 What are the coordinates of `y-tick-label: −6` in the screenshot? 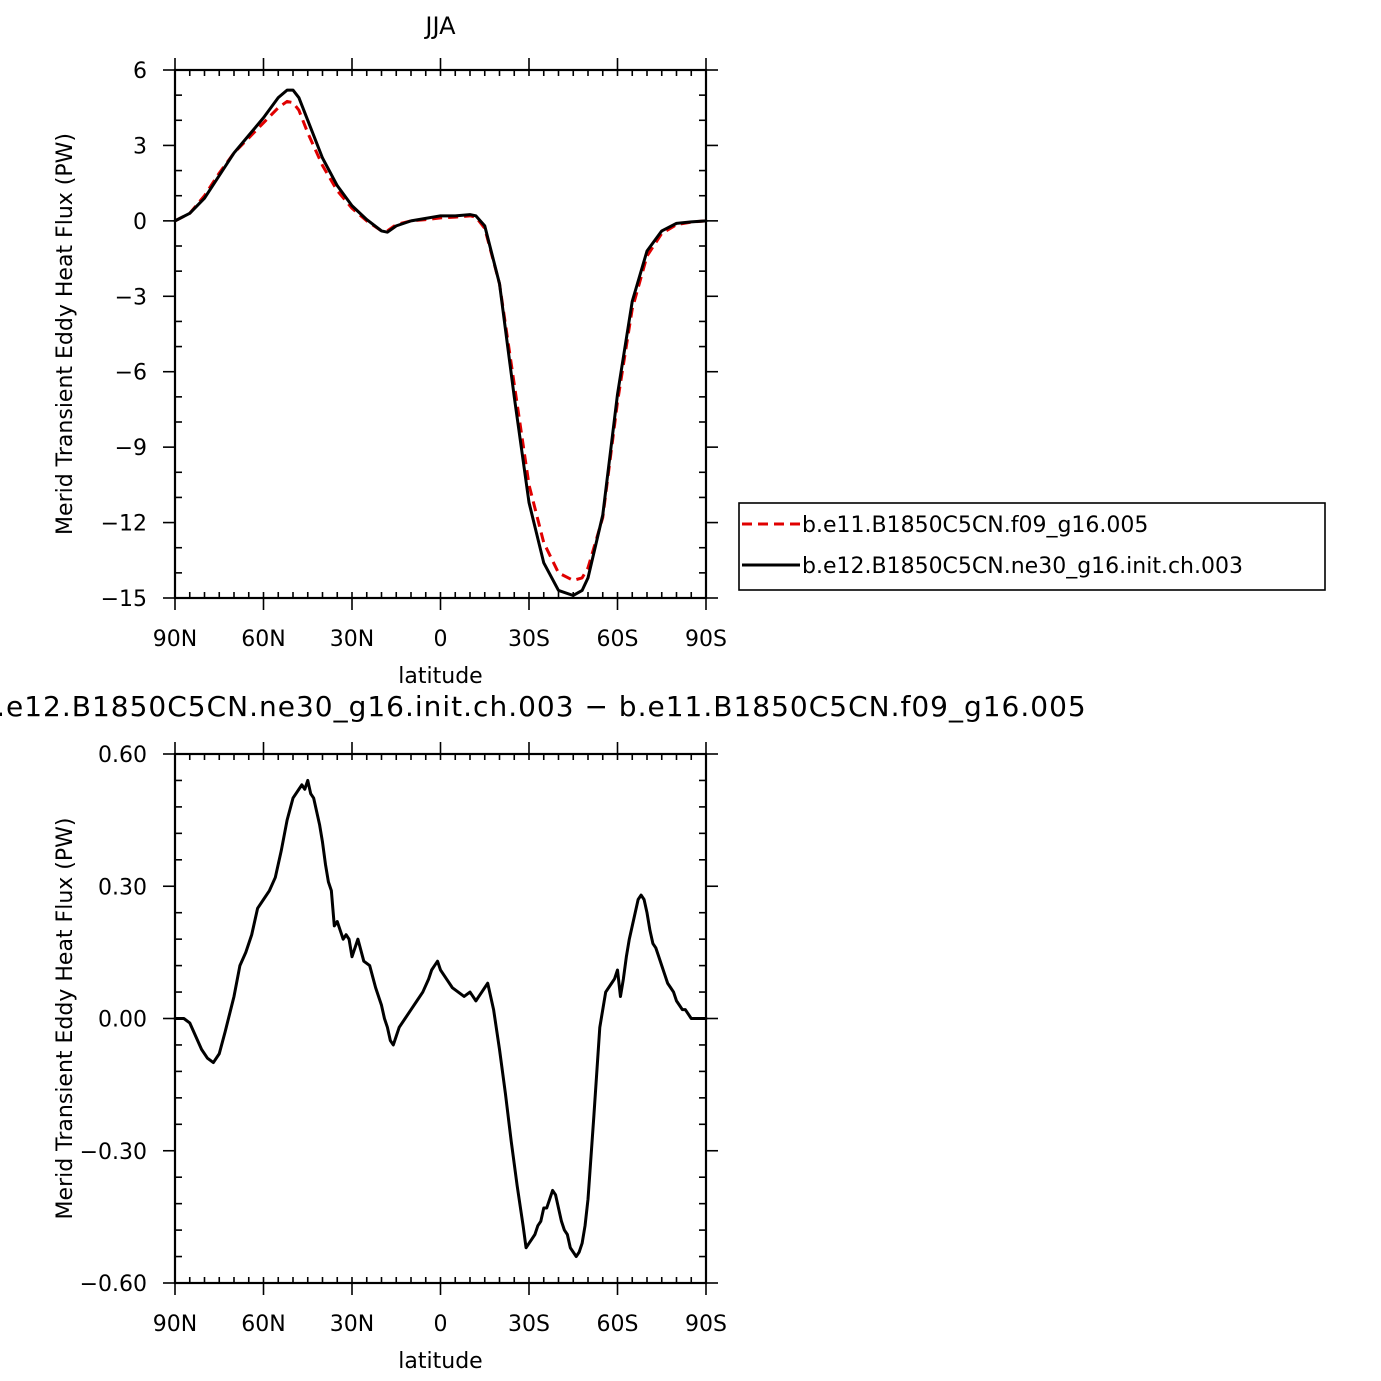 It's located at (131, 373).